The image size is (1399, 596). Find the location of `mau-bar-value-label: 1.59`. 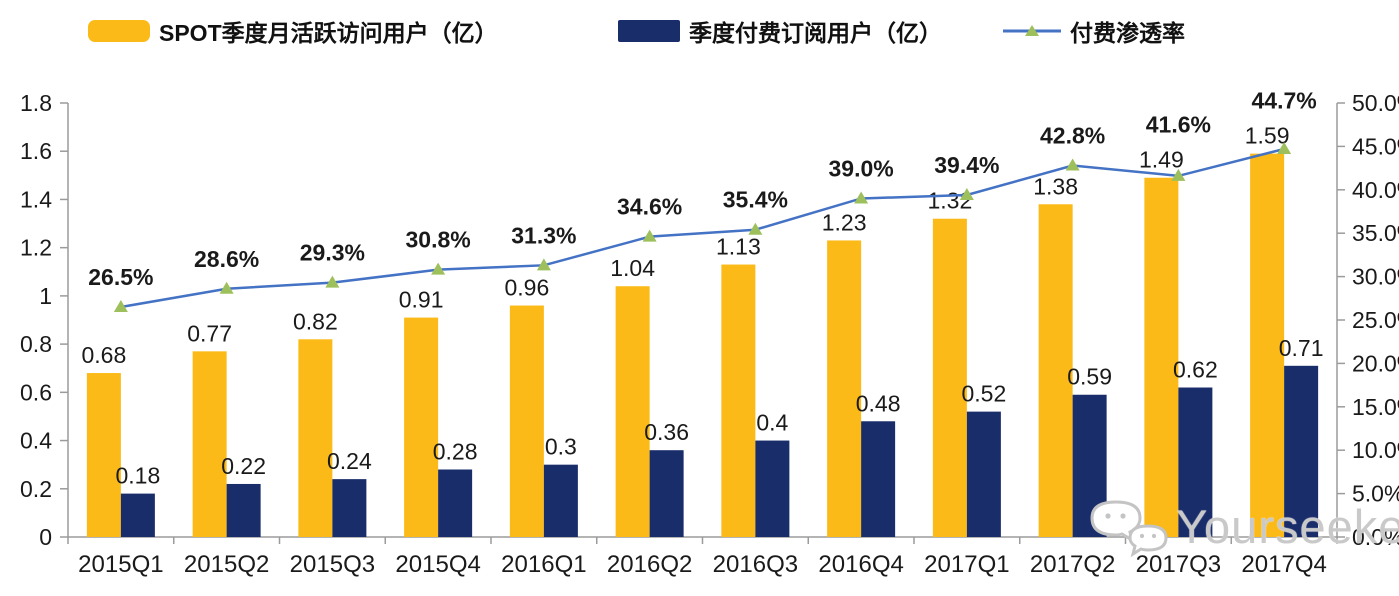

mau-bar-value-label: 1.59 is located at coordinates (1267, 136).